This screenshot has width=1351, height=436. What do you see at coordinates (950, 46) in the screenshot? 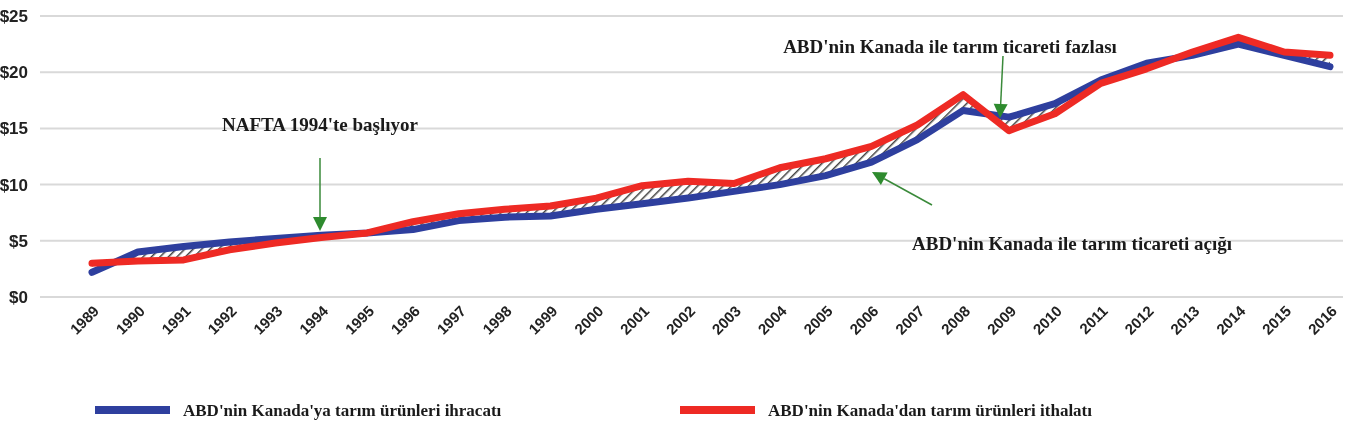
I see `annotation: ABD'nin Kanada ile tarım ticareti fazlası` at bounding box center [950, 46].